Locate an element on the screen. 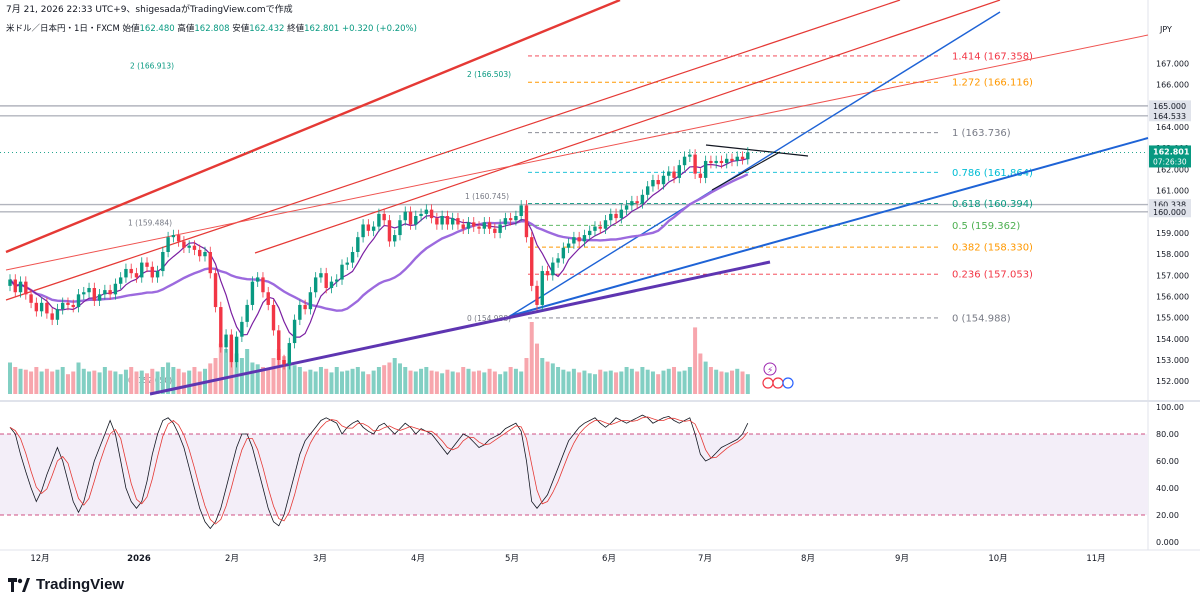  trend-line is located at coordinates (460, 328).